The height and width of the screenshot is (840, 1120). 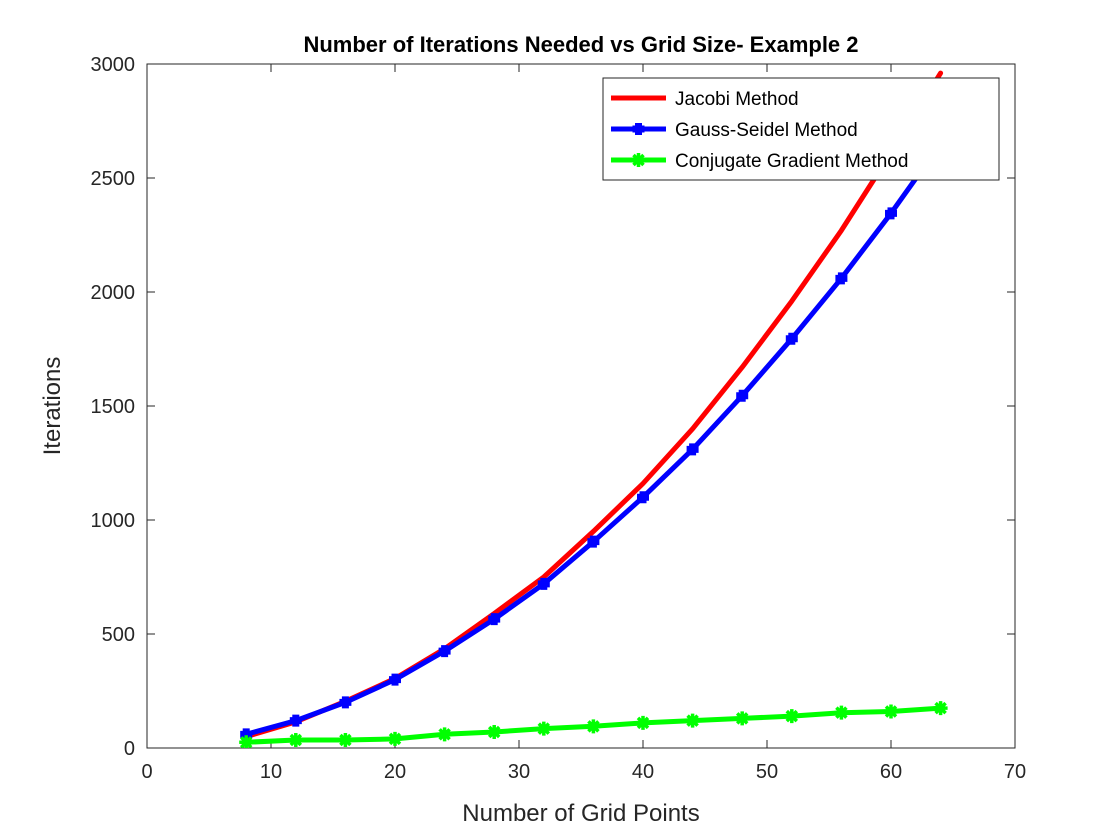 I want to click on x-tick-label: 60, so click(x=891, y=772).